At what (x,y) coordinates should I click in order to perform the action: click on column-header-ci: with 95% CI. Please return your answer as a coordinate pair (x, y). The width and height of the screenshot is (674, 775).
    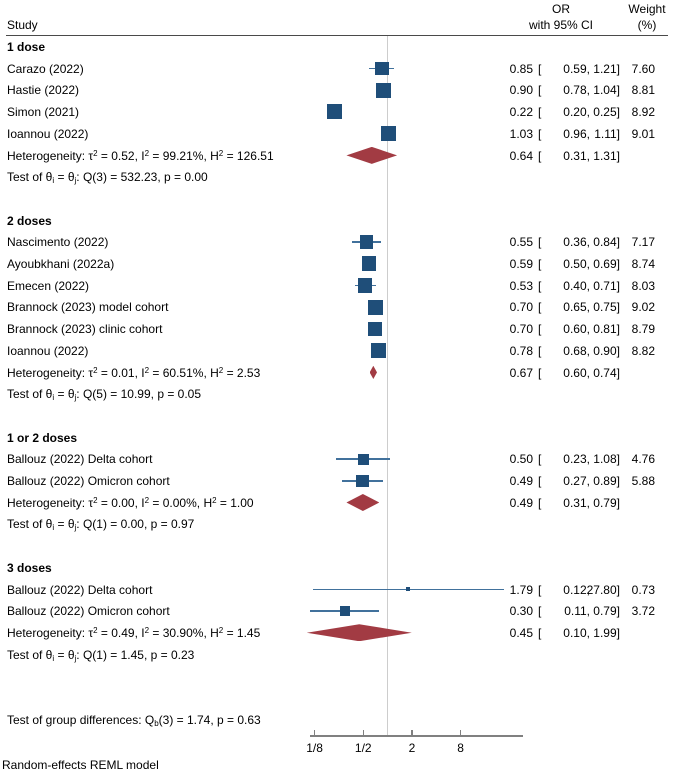
    Looking at the image, I should click on (561, 25).